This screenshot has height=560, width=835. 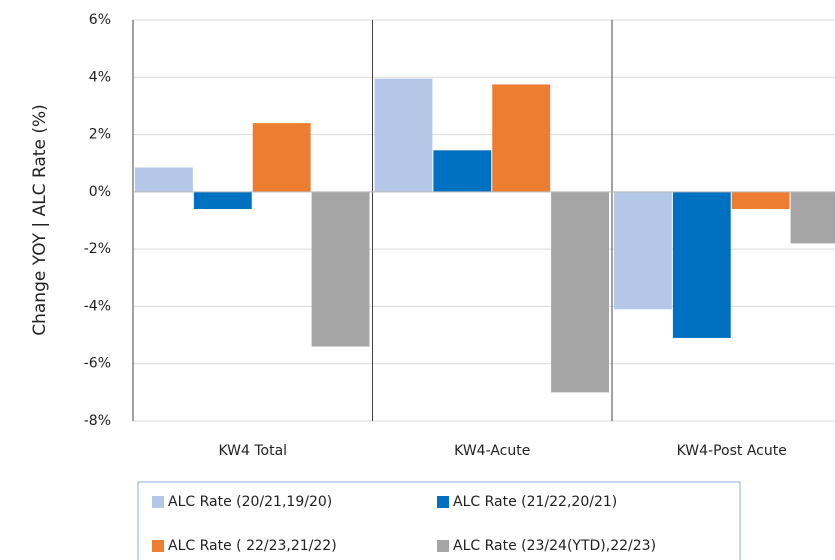 I want to click on y-tick-label: 0%, so click(x=100, y=192).